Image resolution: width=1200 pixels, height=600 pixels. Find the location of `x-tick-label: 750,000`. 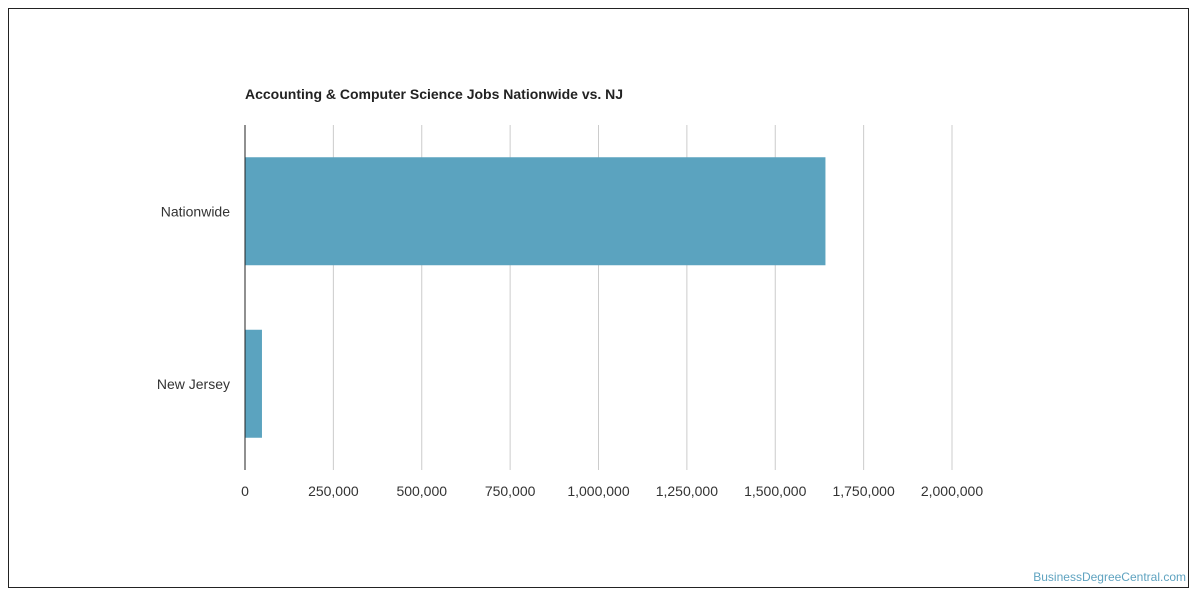

x-tick-label: 750,000 is located at coordinates (510, 491).